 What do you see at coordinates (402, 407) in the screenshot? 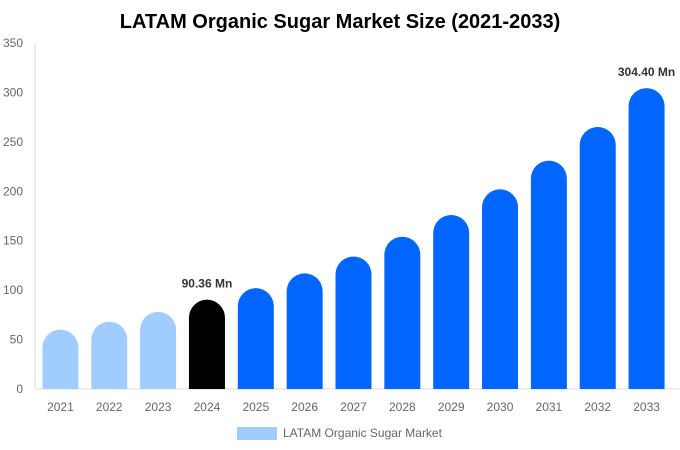
I see `x-tick-label: 2028` at bounding box center [402, 407].